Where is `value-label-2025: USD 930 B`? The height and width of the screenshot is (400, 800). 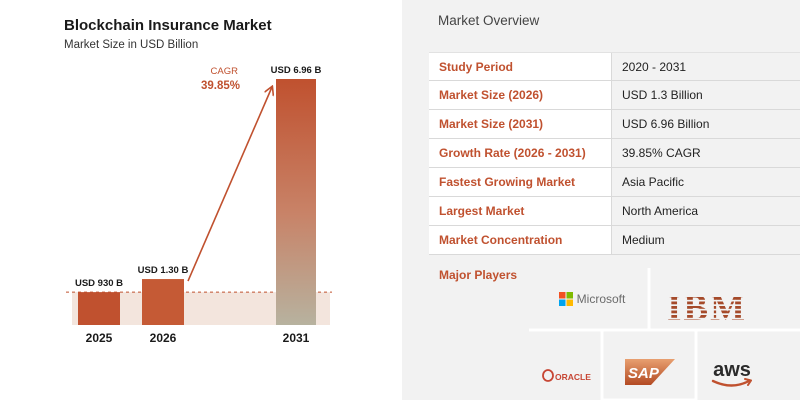
value-label-2025: USD 930 B is located at coordinates (99, 283).